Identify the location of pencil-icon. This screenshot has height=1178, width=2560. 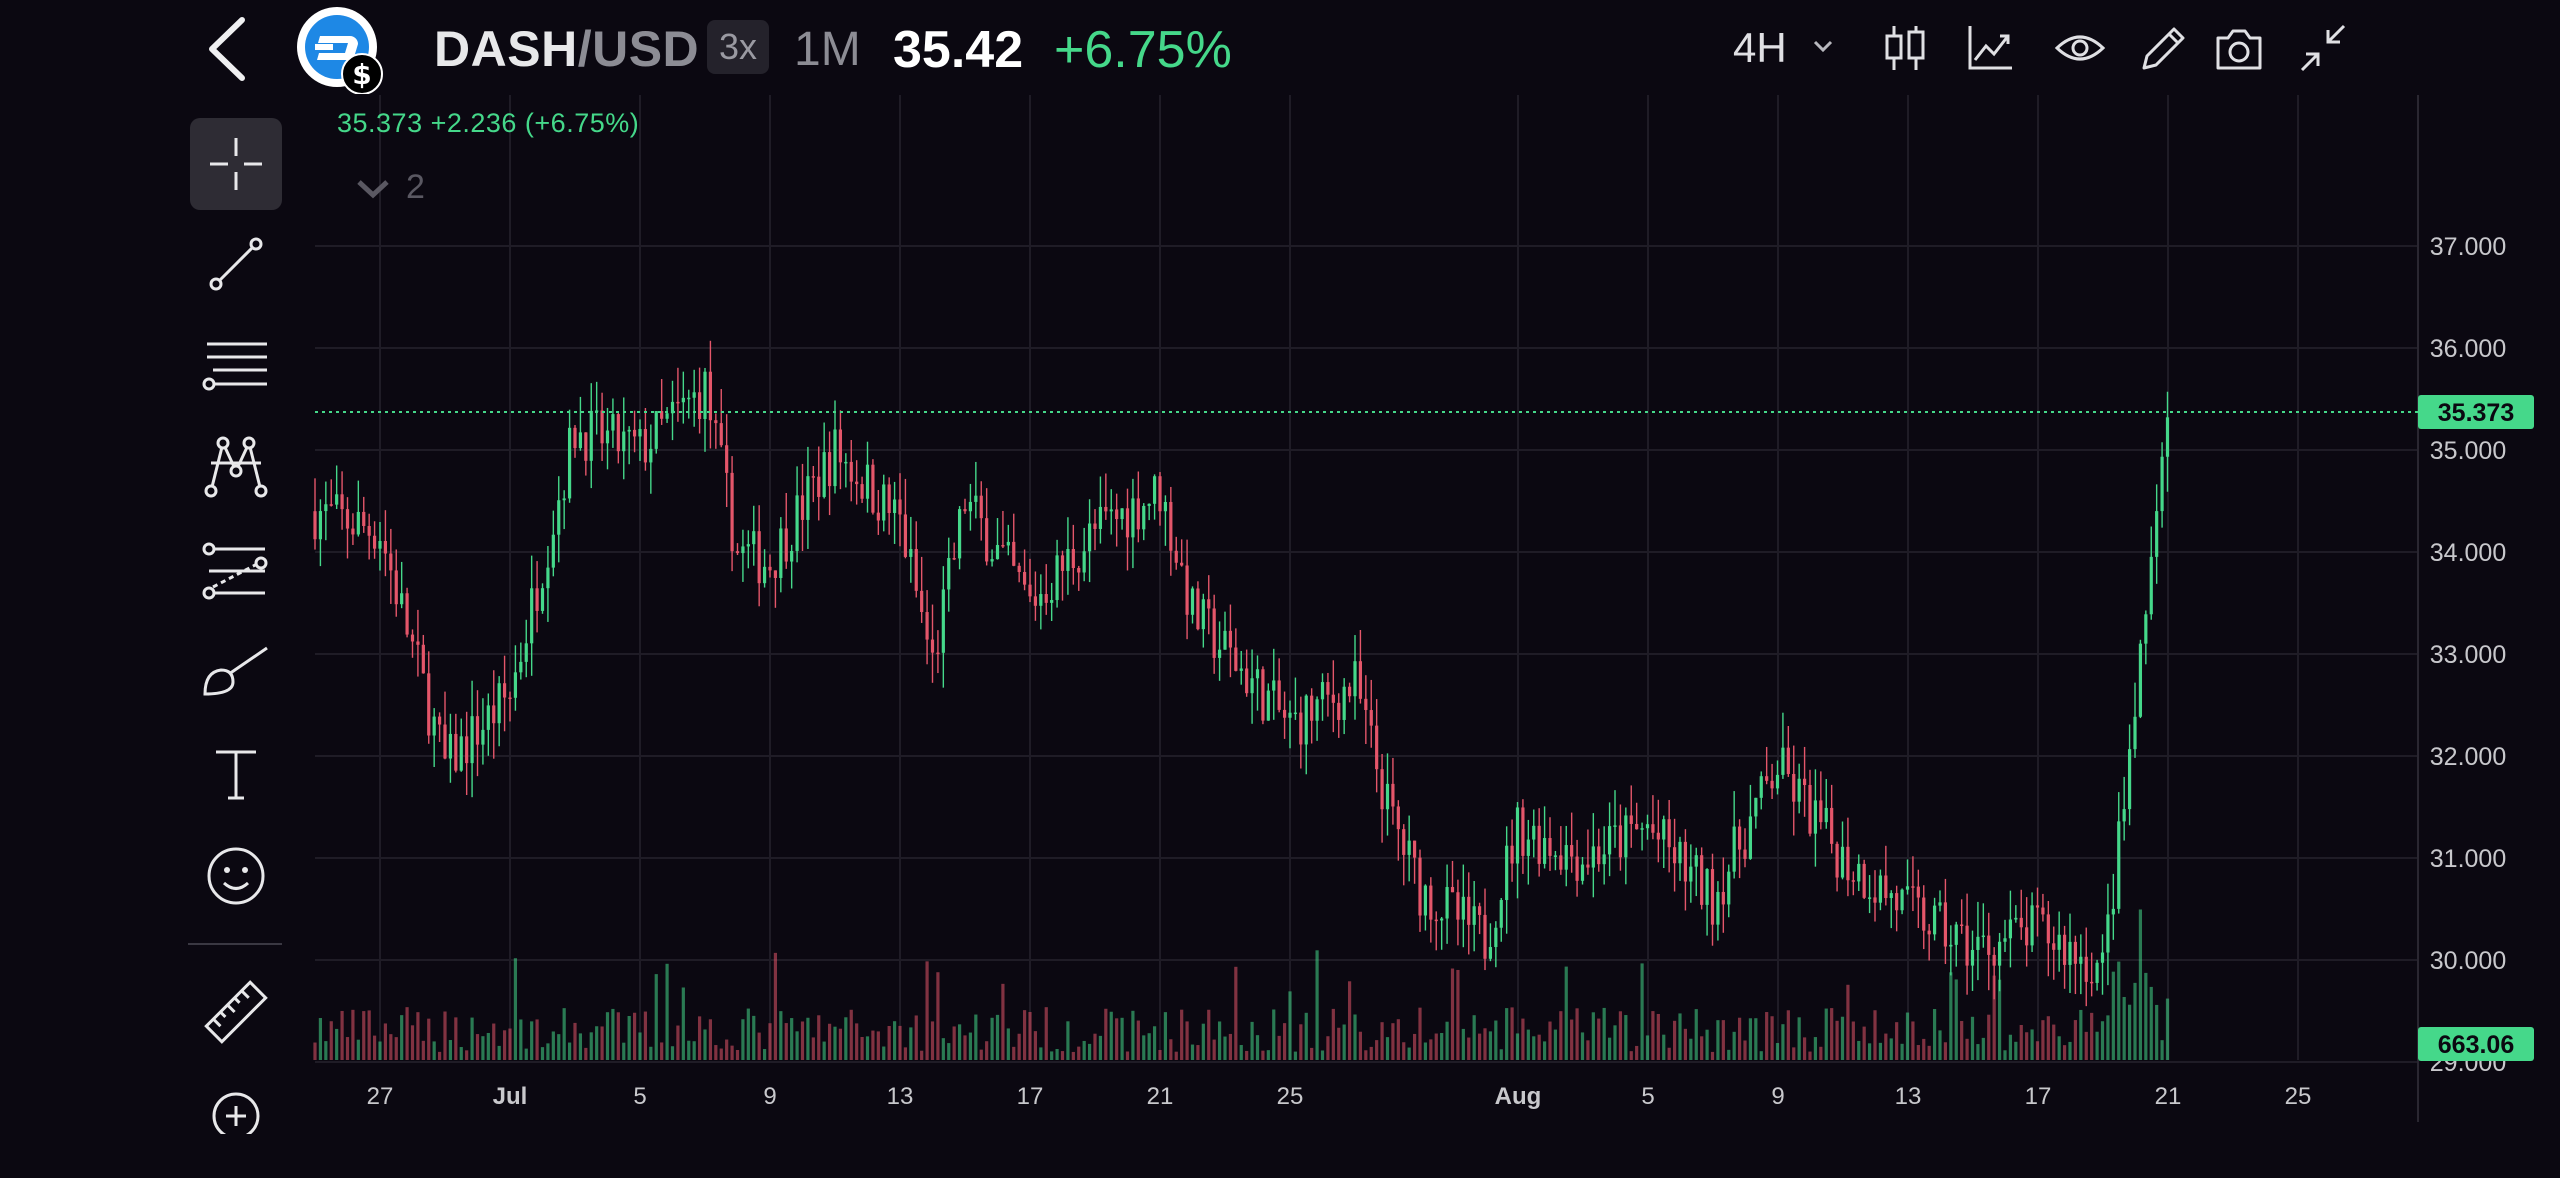
(2163, 48).